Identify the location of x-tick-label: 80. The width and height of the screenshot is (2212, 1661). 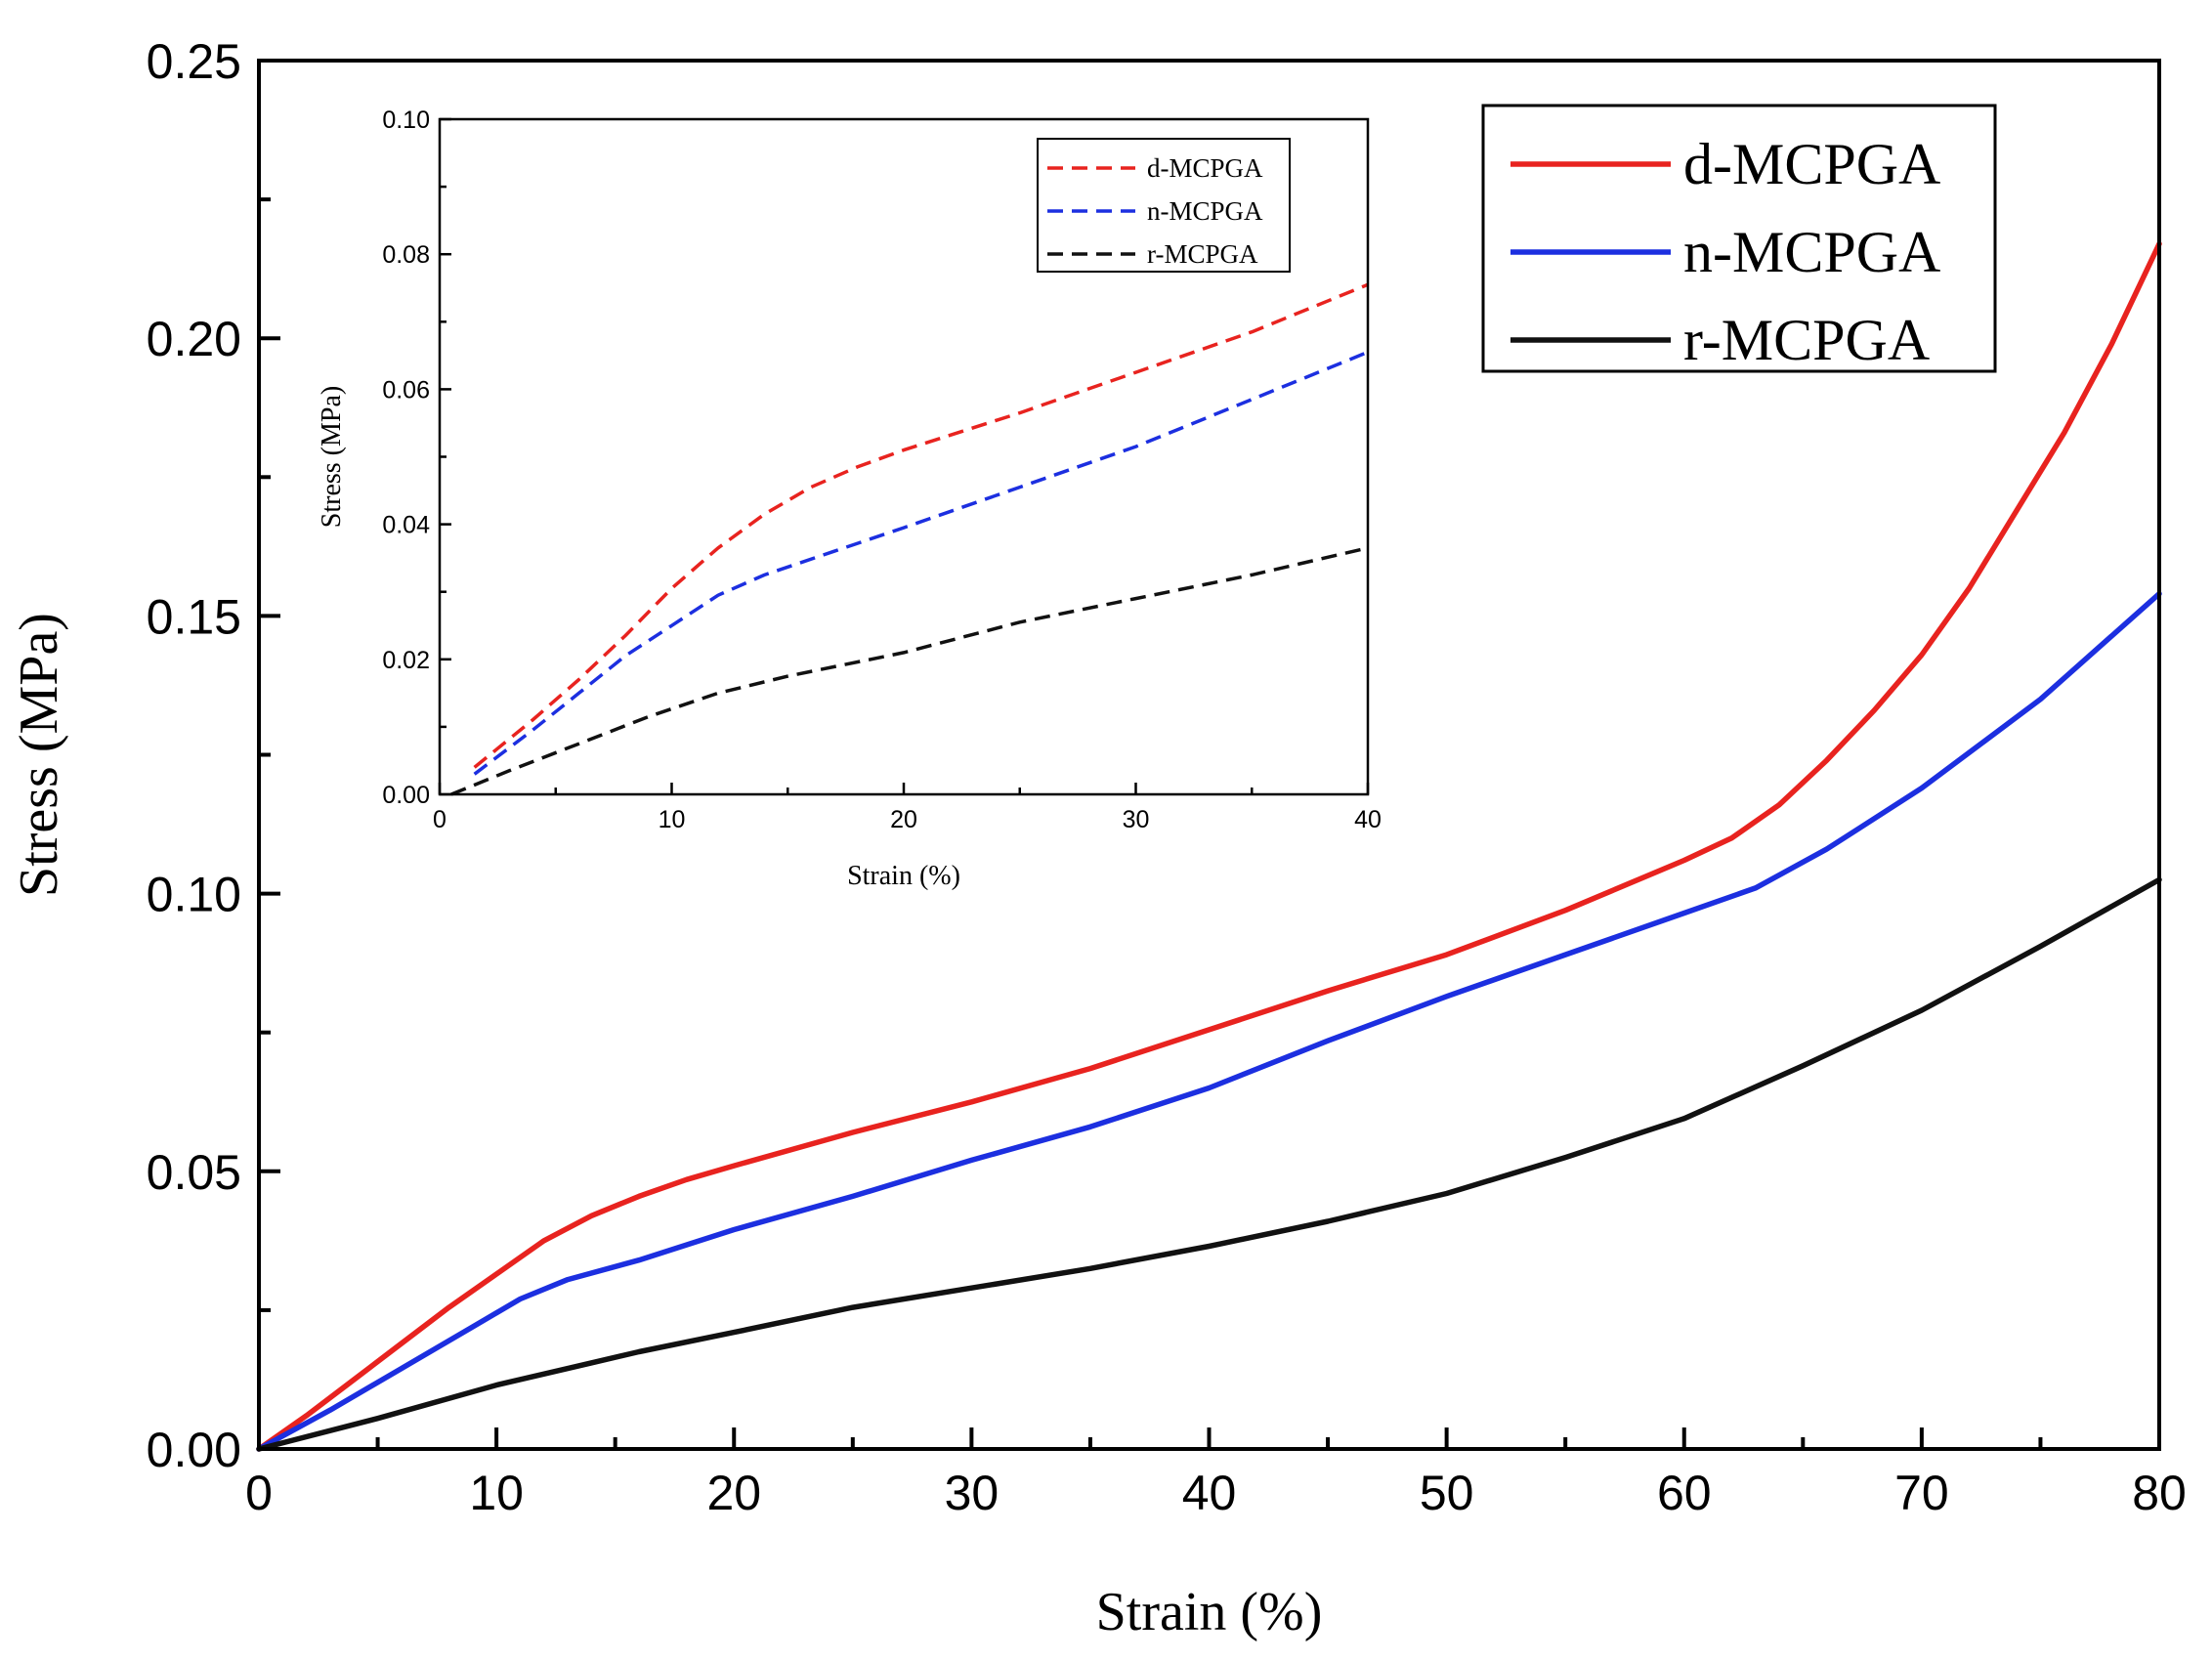
(2160, 1493).